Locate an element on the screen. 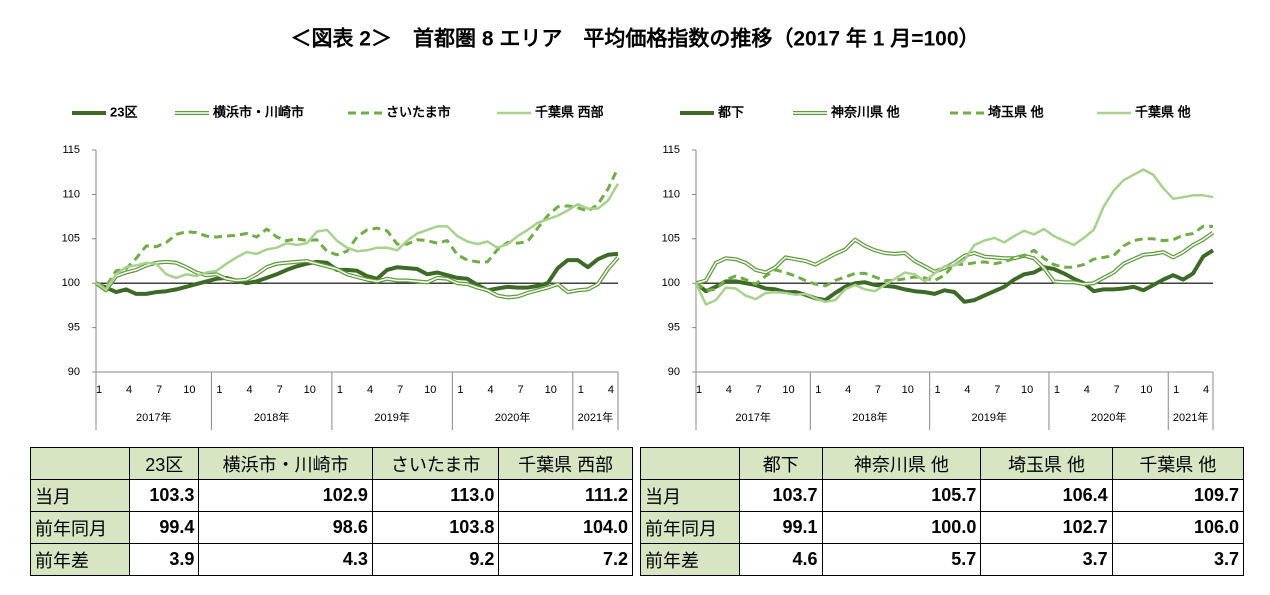  y-tick-label: 90 is located at coordinates (674, 372).